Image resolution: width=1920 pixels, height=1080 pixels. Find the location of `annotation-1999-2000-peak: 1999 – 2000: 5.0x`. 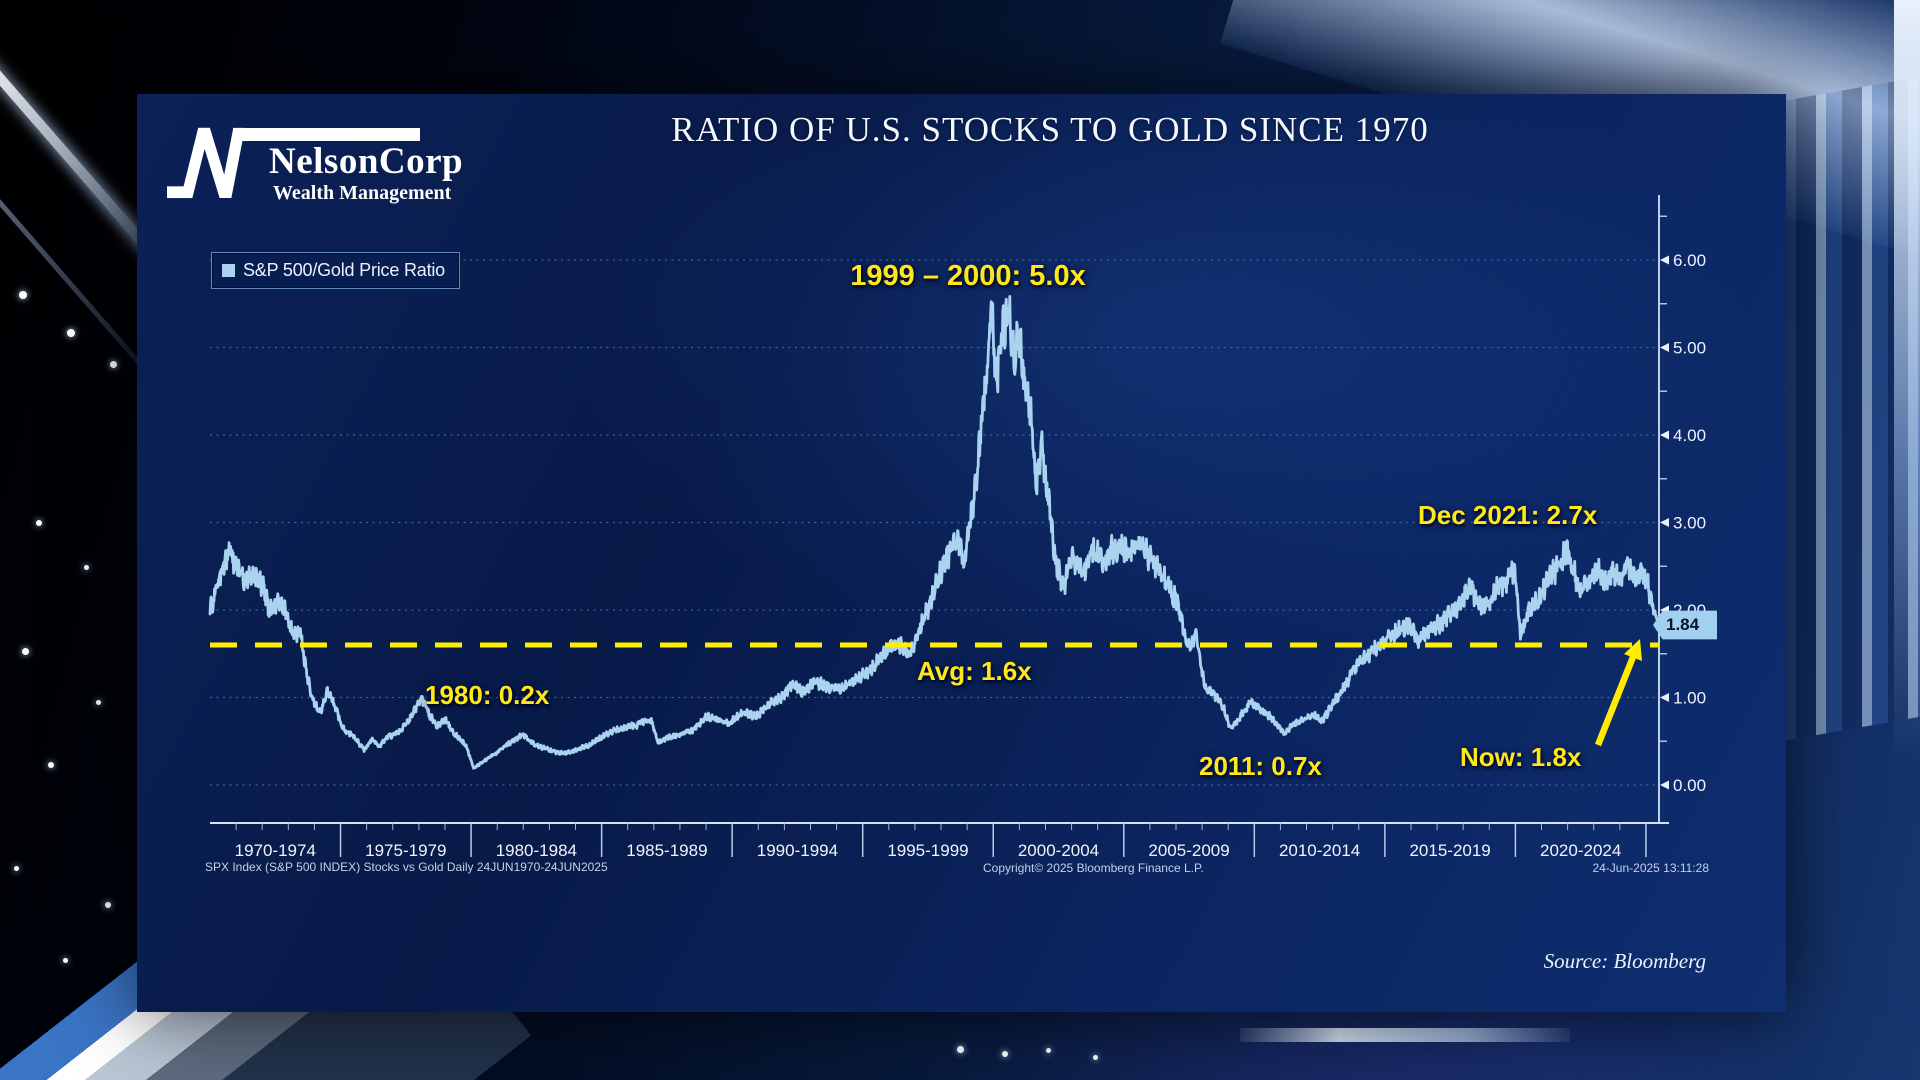

annotation-1999-2000-peak: 1999 – 2000: 5.0x is located at coordinates (968, 276).